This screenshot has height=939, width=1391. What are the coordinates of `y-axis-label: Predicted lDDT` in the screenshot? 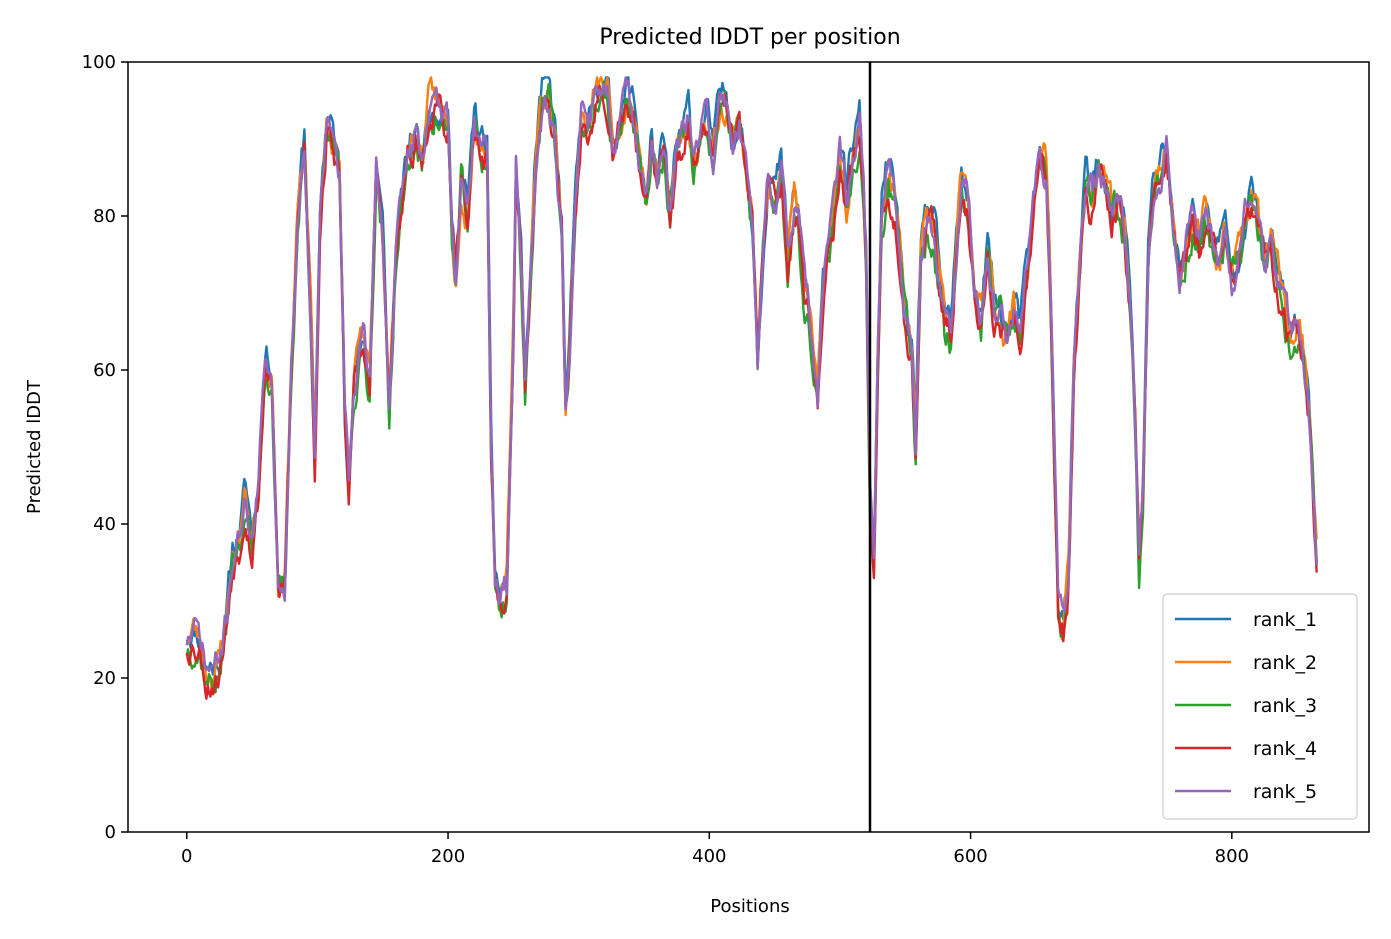 It's located at (34, 446).